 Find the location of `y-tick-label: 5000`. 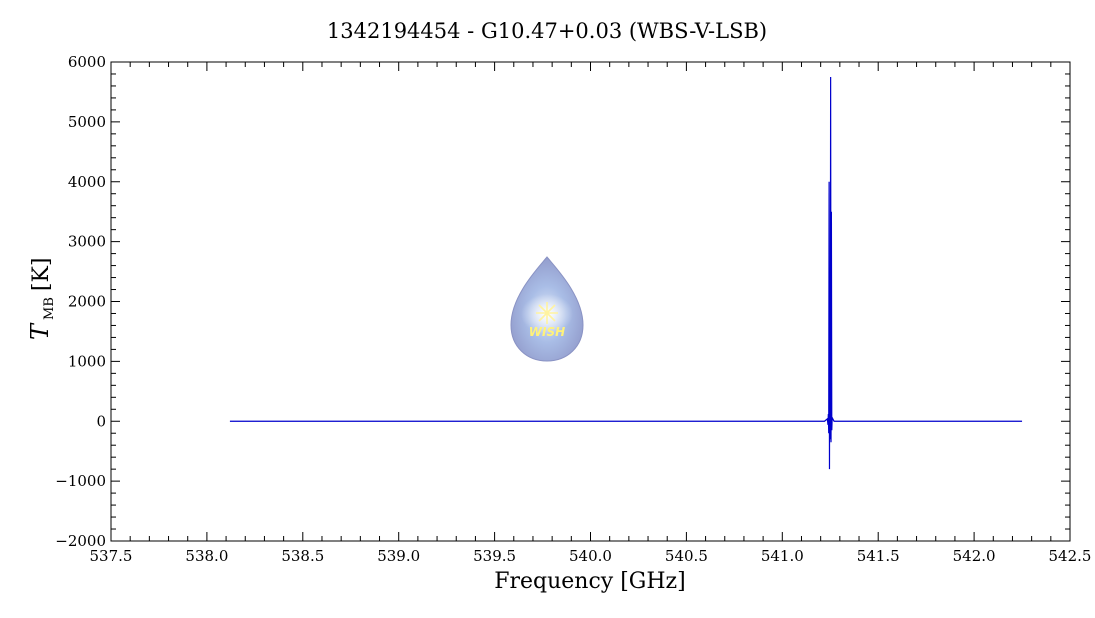

y-tick-label: 5000 is located at coordinates (87, 122).